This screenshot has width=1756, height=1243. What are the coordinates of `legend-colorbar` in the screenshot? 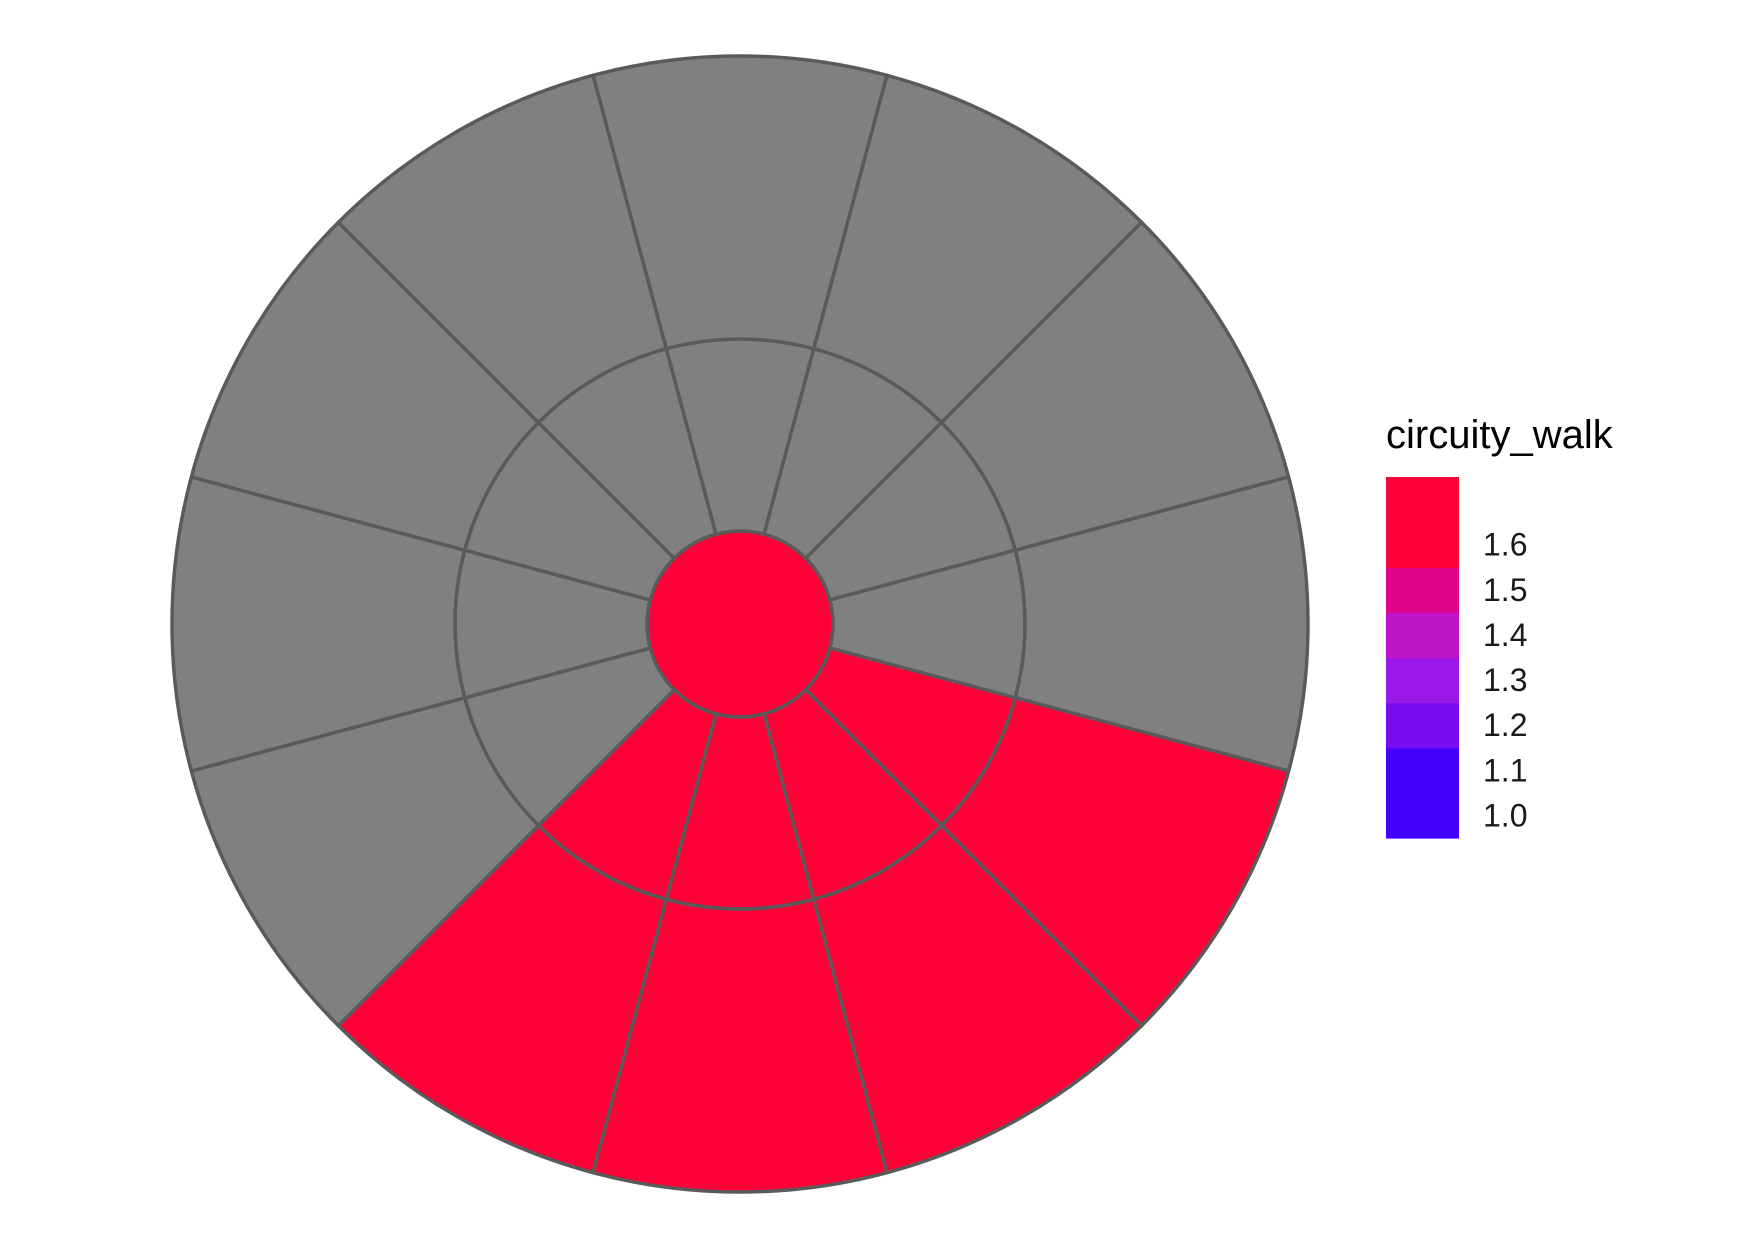 It's located at (1422, 658).